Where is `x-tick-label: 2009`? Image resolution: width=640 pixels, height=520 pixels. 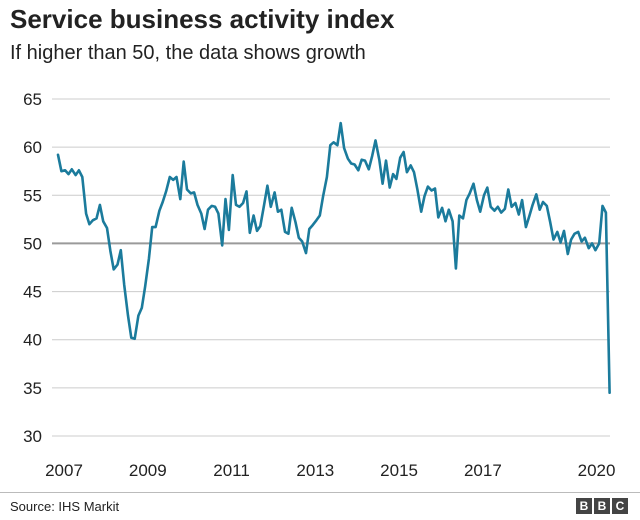 x-tick-label: 2009 is located at coordinates (148, 470).